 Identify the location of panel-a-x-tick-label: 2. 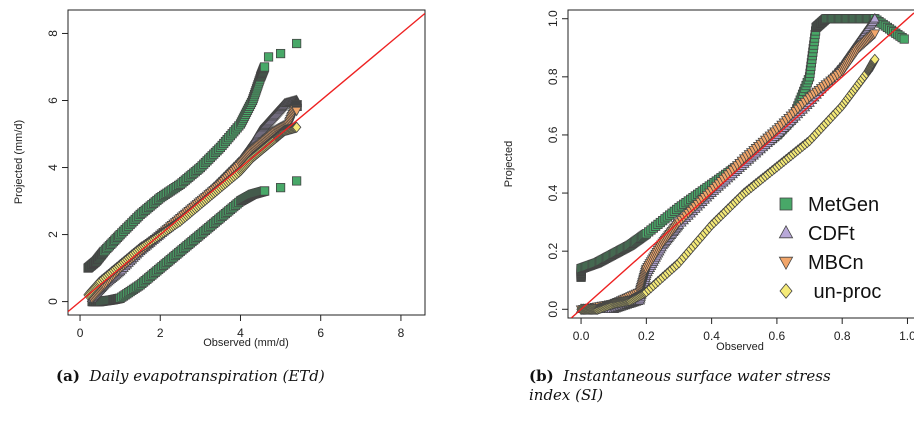
(160, 333).